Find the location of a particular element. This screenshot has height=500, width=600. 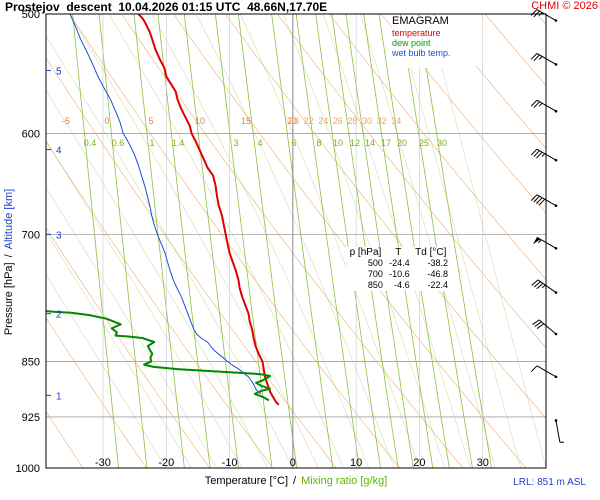

y-axis-title: Pressure [hPa] / Altitude [km] is located at coordinates (9, 262).